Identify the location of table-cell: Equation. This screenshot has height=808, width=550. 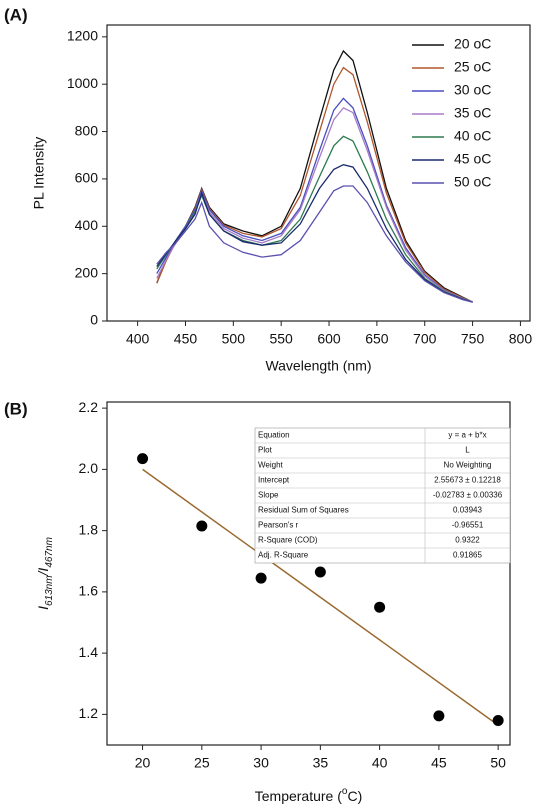
(274, 435).